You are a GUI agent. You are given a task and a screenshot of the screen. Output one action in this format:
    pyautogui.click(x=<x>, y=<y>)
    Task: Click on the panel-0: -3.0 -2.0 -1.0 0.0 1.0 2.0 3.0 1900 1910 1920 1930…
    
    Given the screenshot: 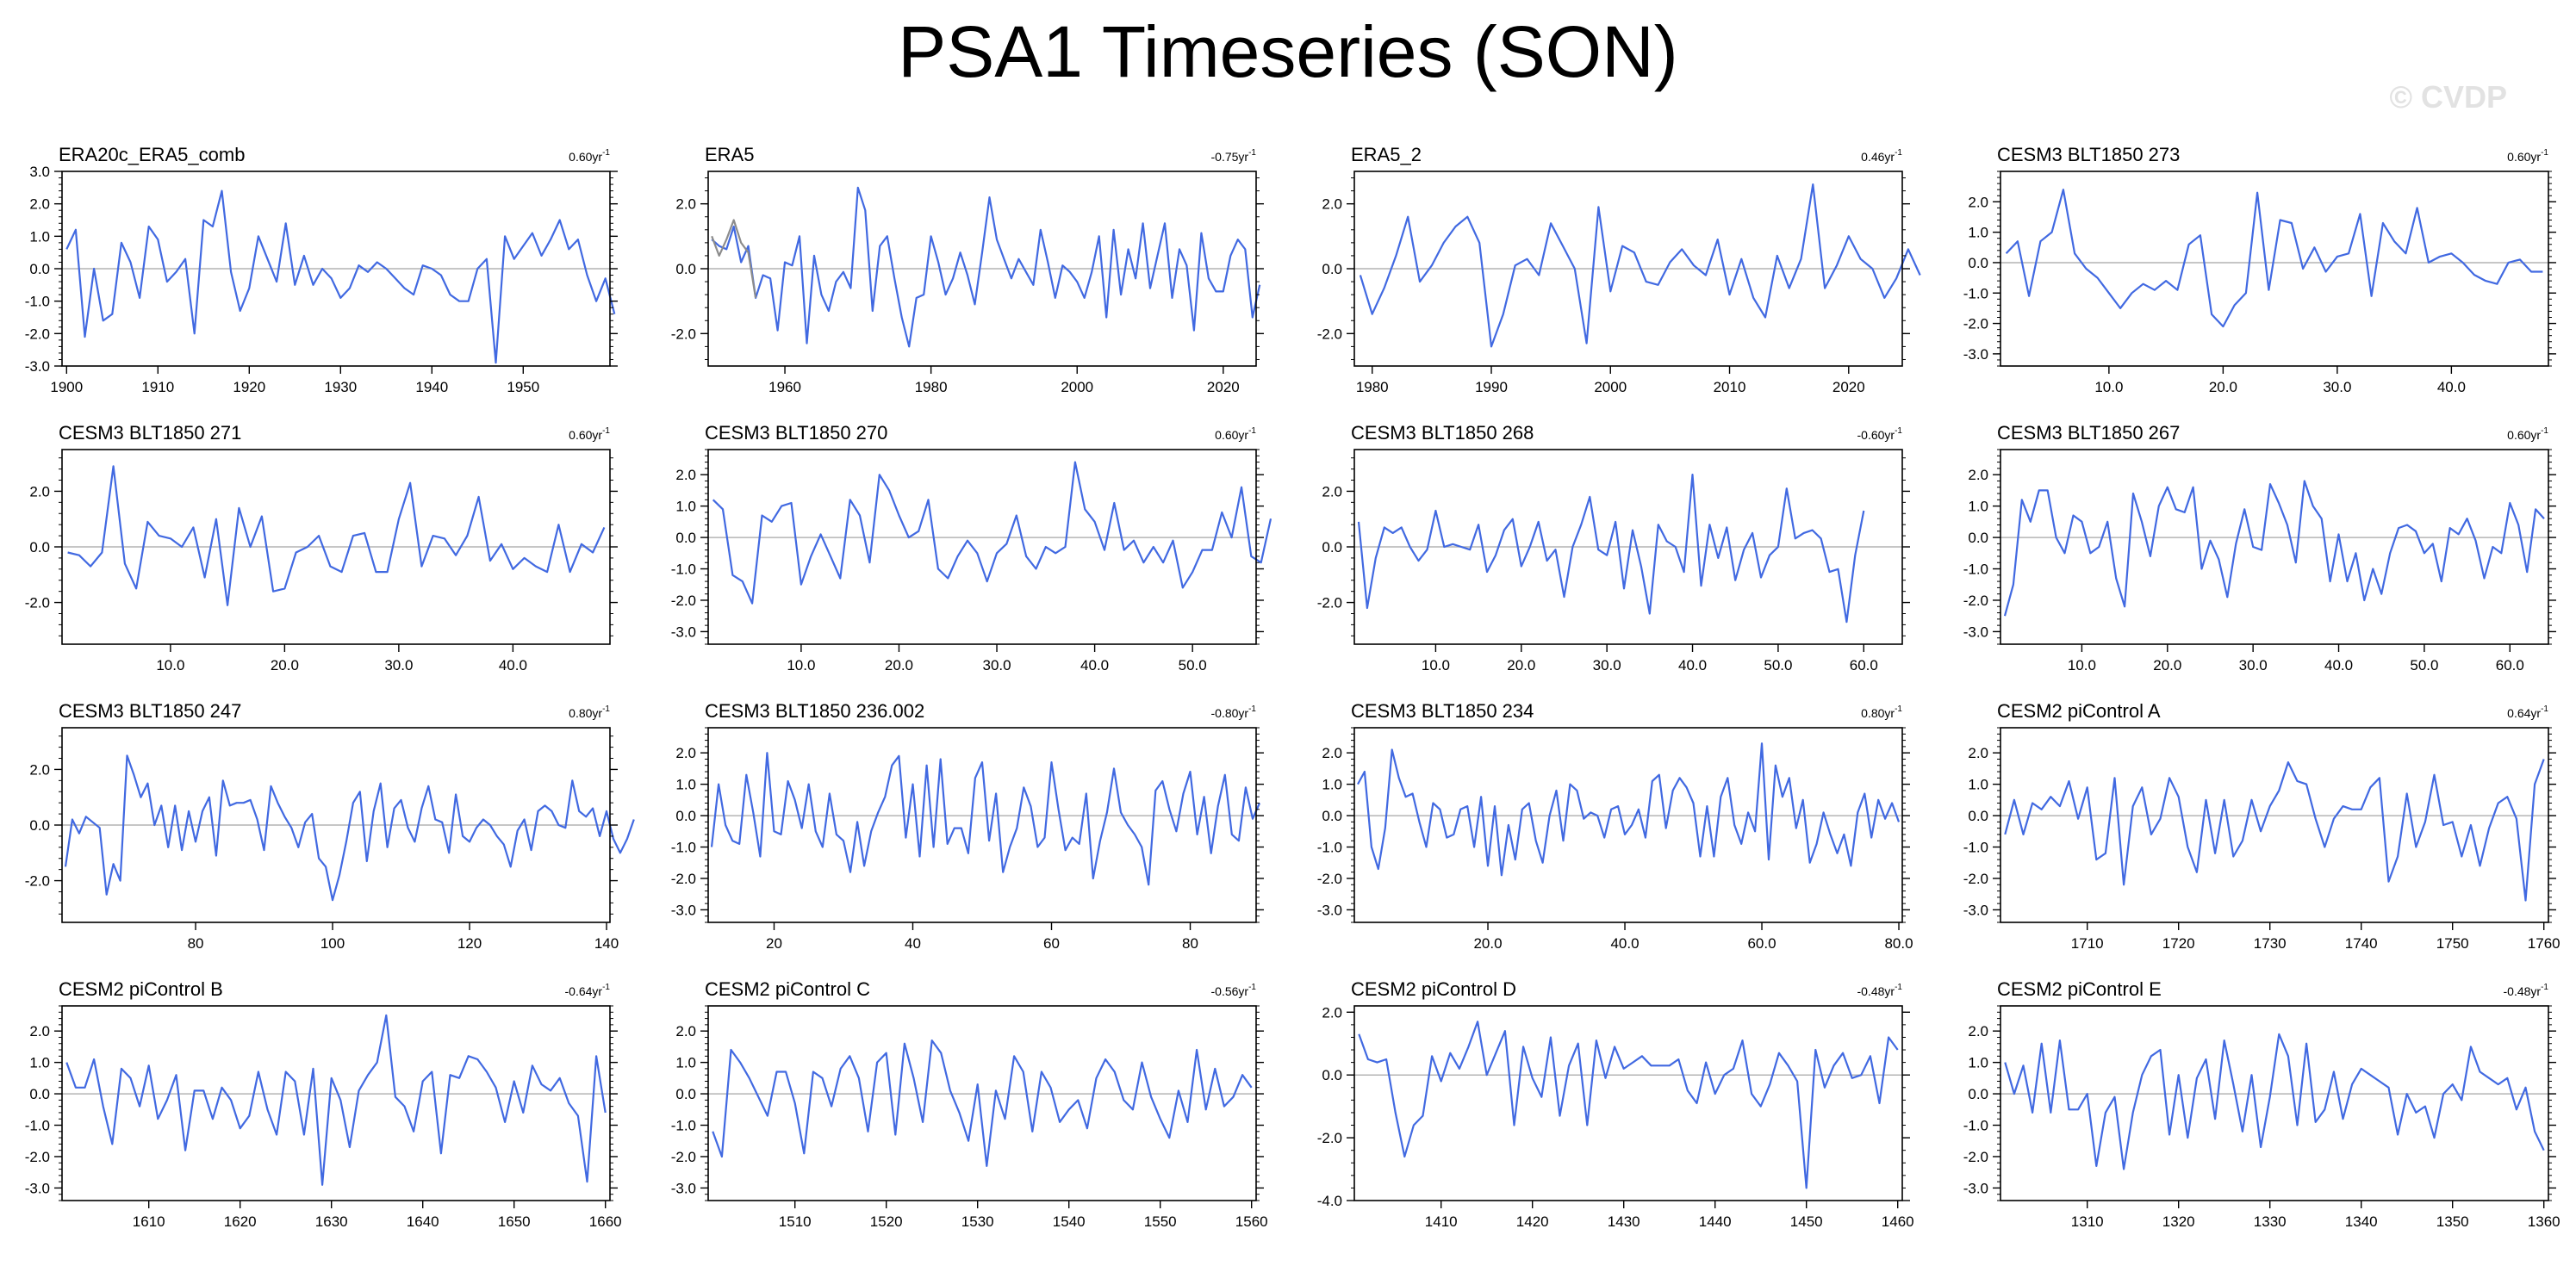 What is the action you would take?
    pyautogui.click(x=322, y=269)
    